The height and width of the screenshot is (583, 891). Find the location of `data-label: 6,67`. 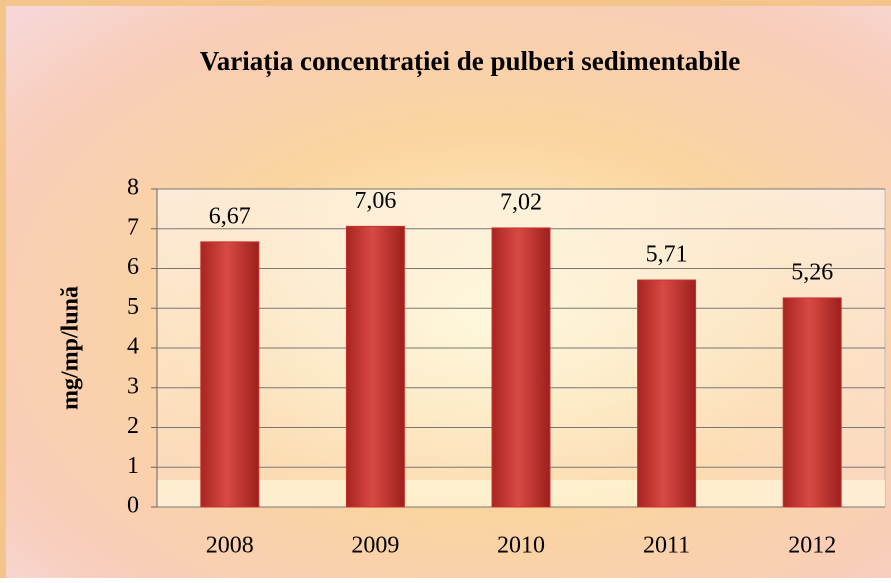

data-label: 6,67 is located at coordinates (230, 216).